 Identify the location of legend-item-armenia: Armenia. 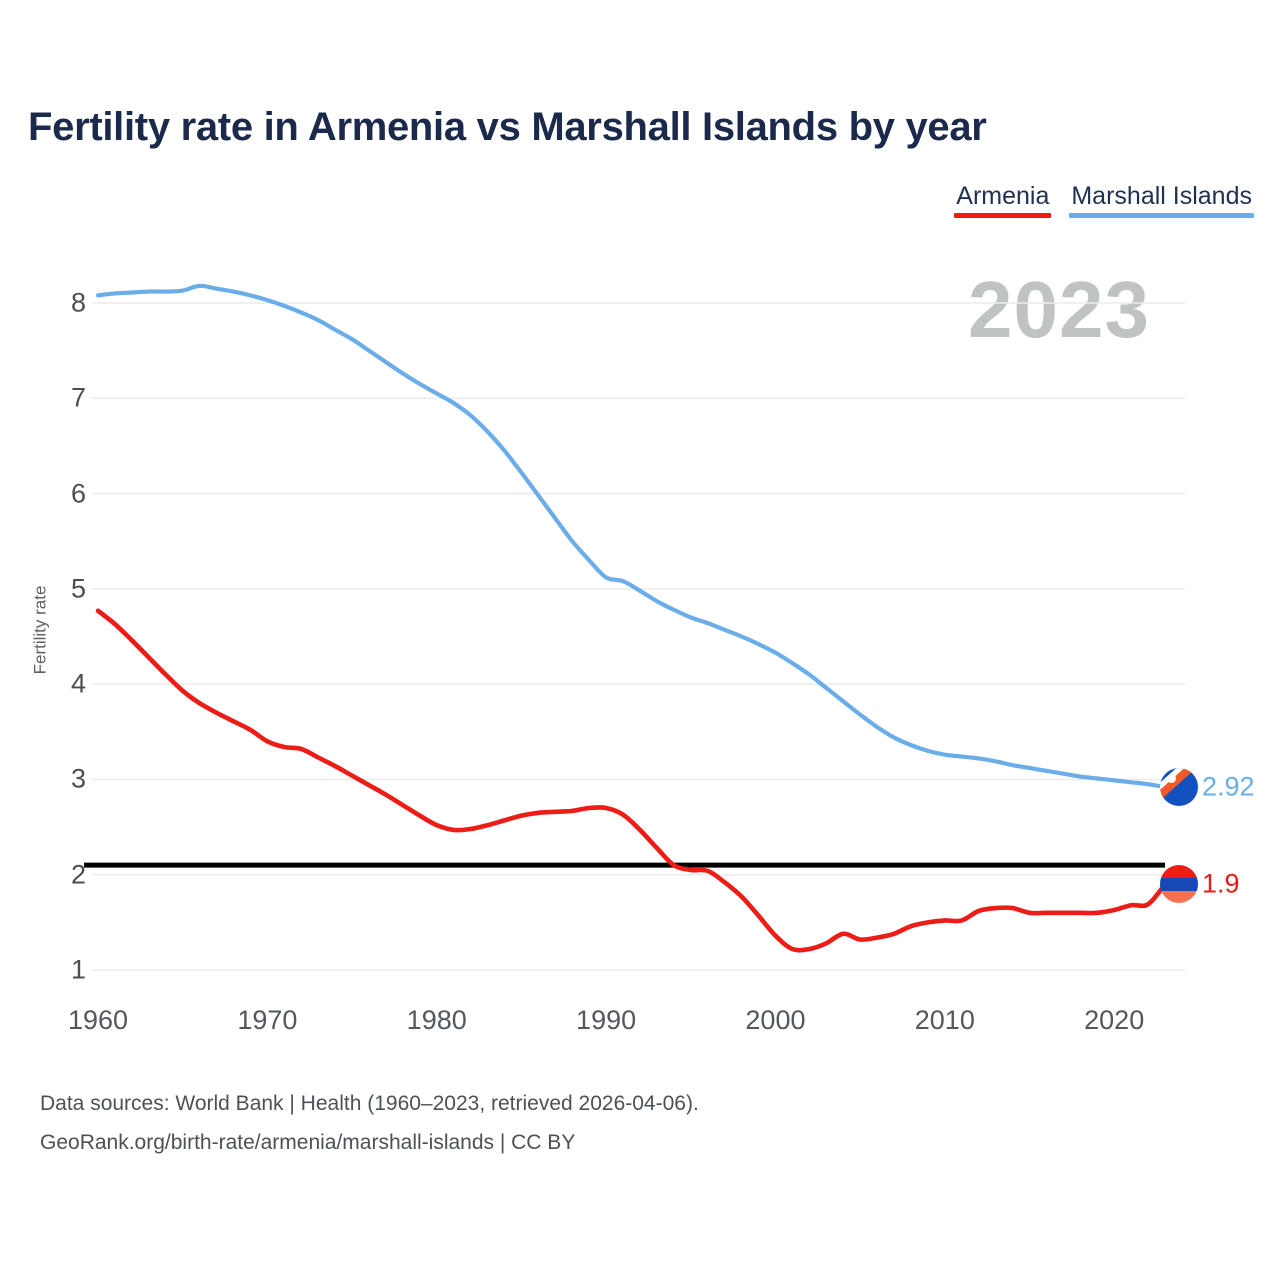
(1003, 200).